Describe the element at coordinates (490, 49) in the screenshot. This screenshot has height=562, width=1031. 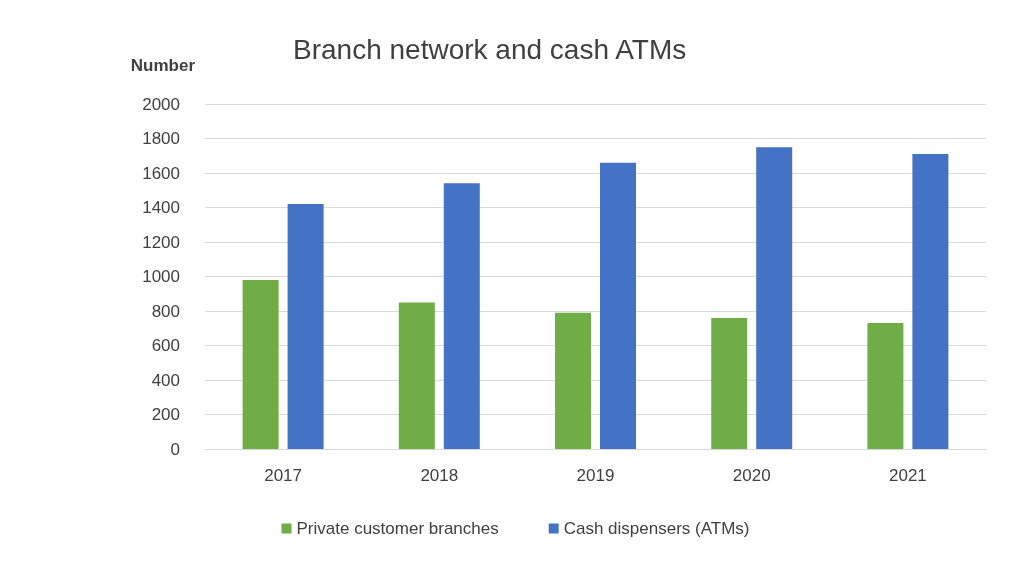
I see `chart-title: Branch network and cash ATMs` at that location.